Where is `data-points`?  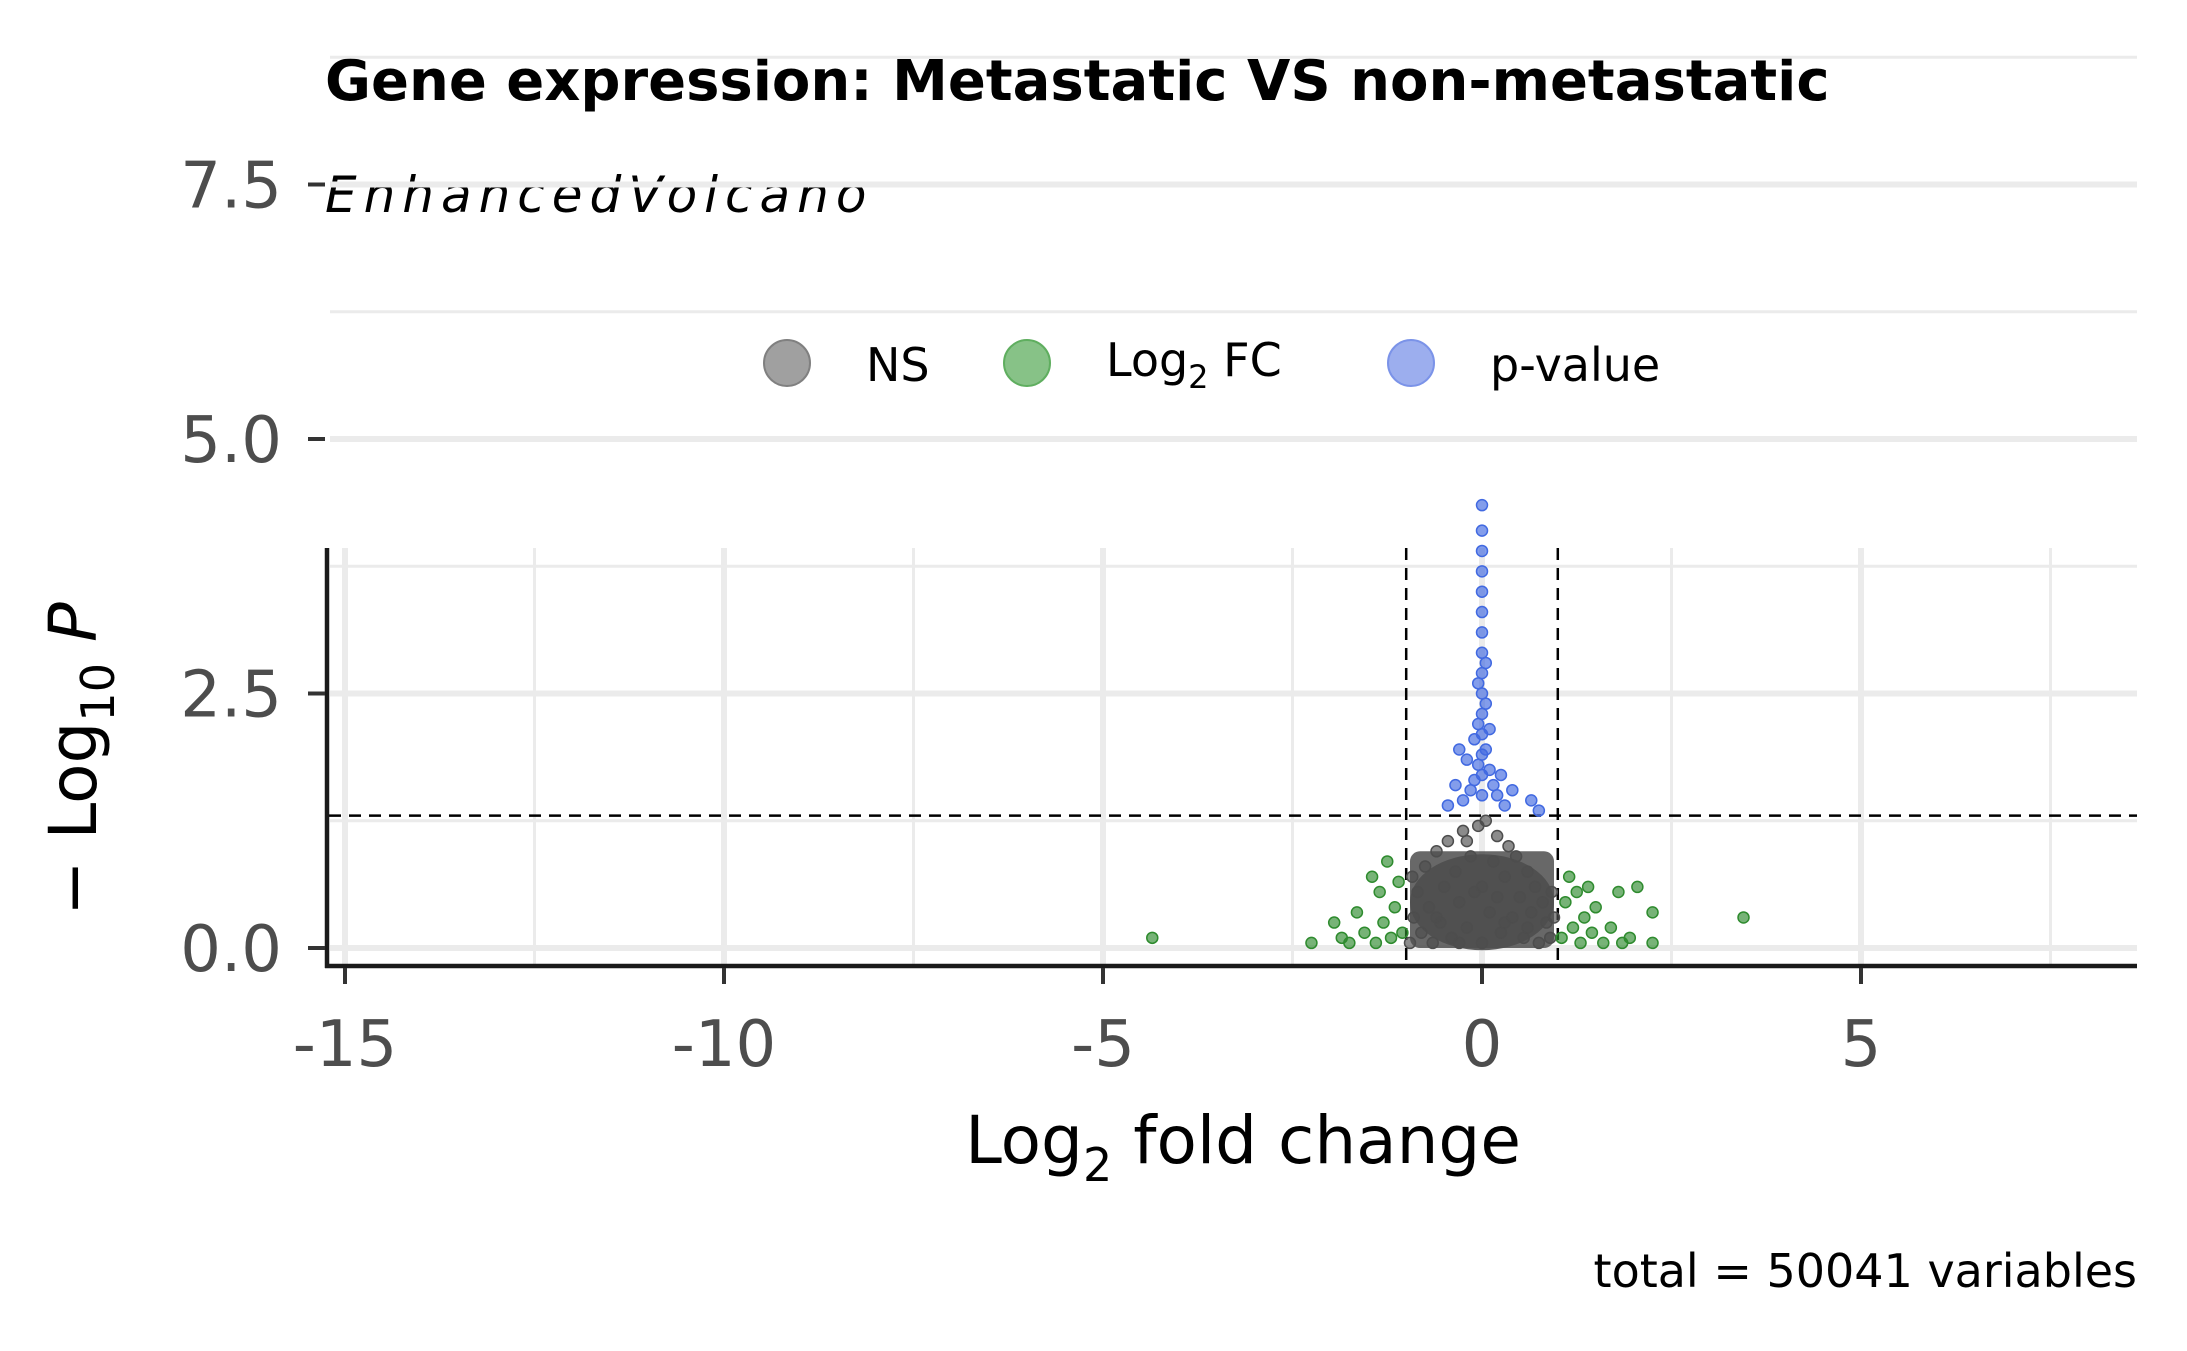 data-points is located at coordinates (1448, 724).